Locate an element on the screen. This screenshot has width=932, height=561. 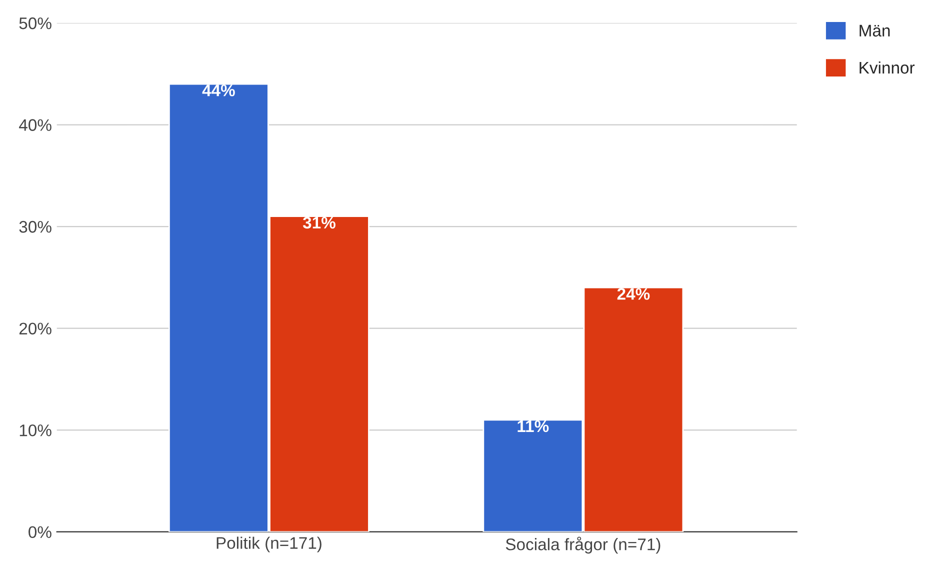
y-tick-label: 50% is located at coordinates (35, 23).